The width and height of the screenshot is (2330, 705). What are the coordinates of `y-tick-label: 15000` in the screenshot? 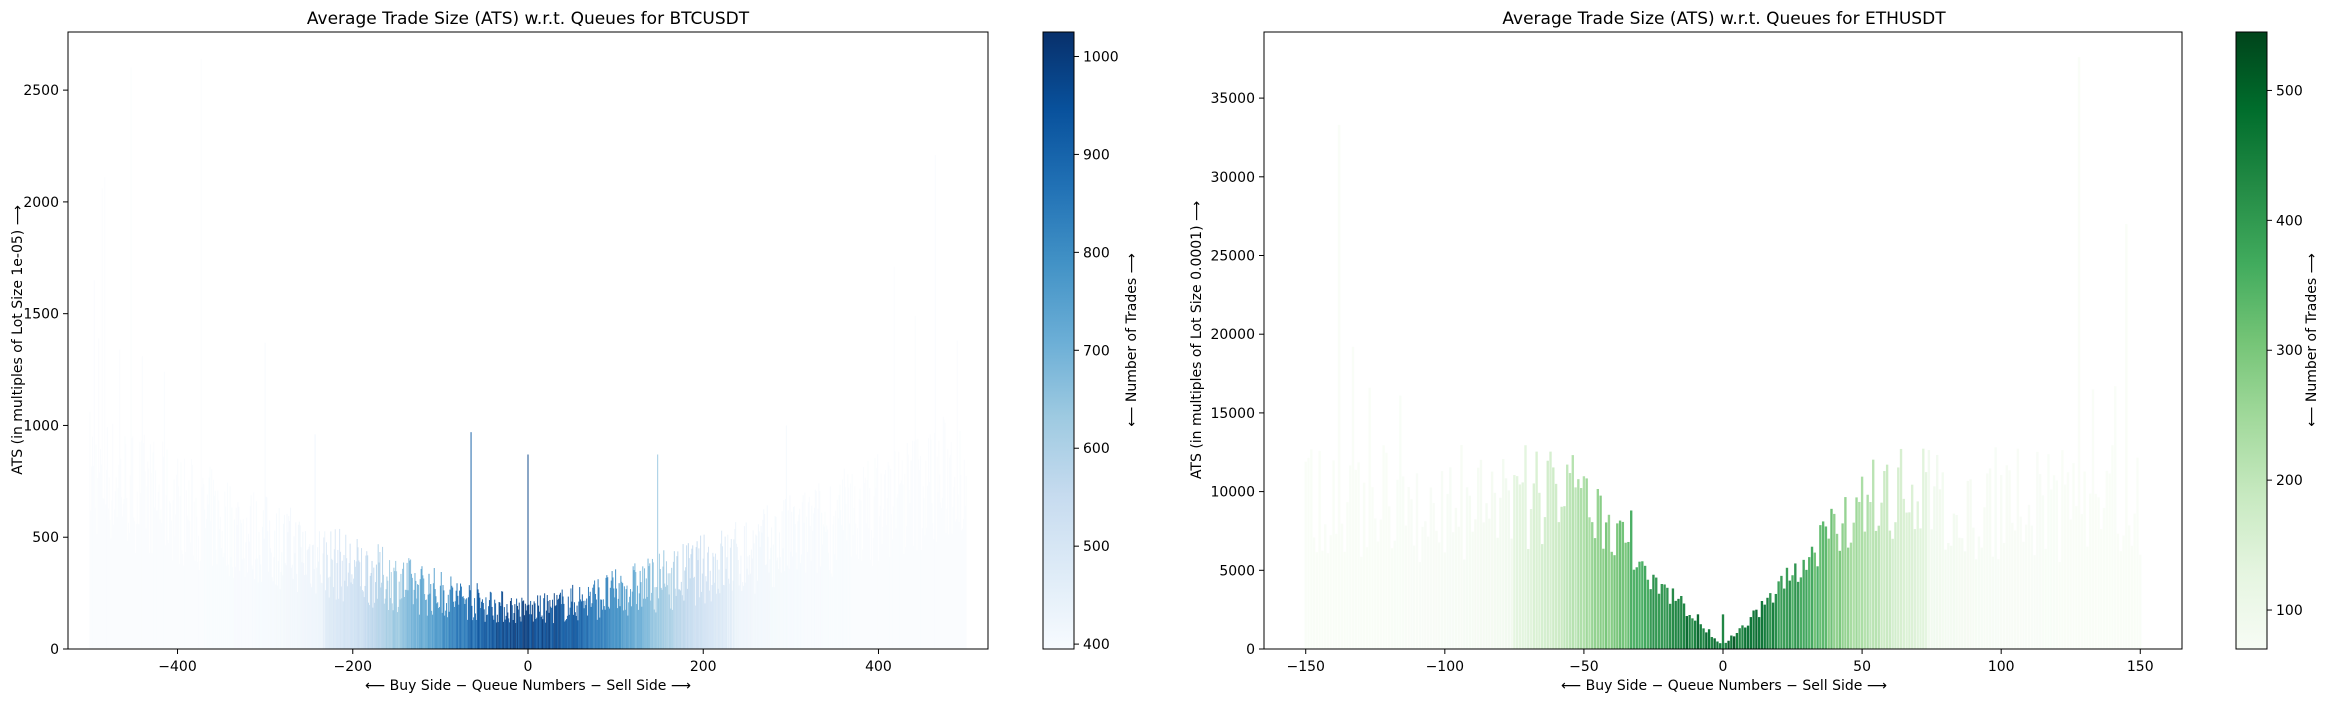 It's located at (1232, 414).